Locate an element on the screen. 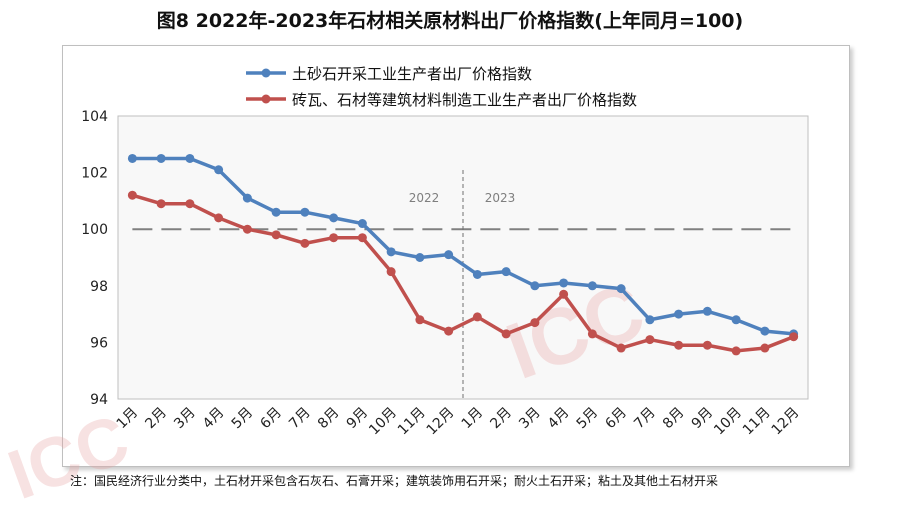 The height and width of the screenshot is (519, 900). y-tick-label: 100 is located at coordinates (94, 230).